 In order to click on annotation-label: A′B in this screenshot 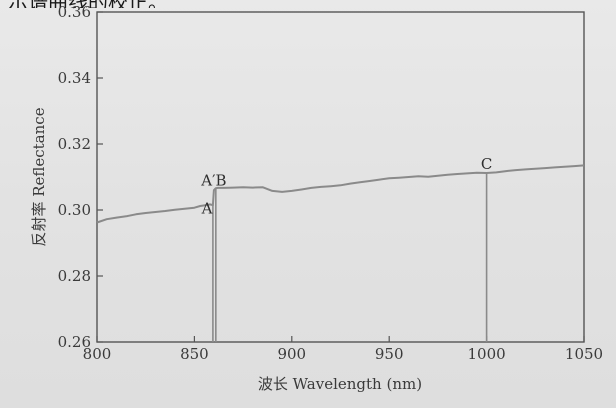, I will do `click(213, 180)`.